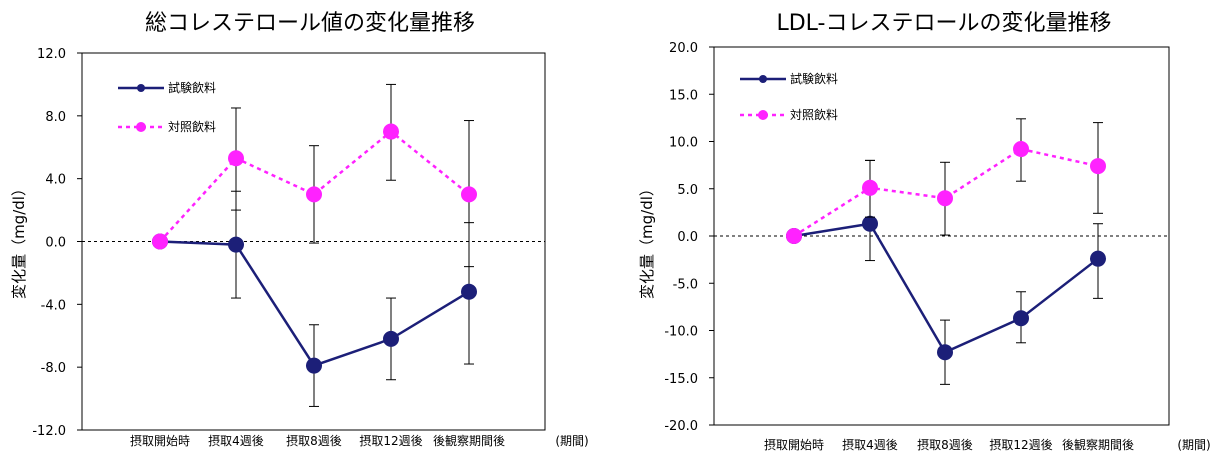  I want to click on y-tick-label: -5.0, so click(685, 284).